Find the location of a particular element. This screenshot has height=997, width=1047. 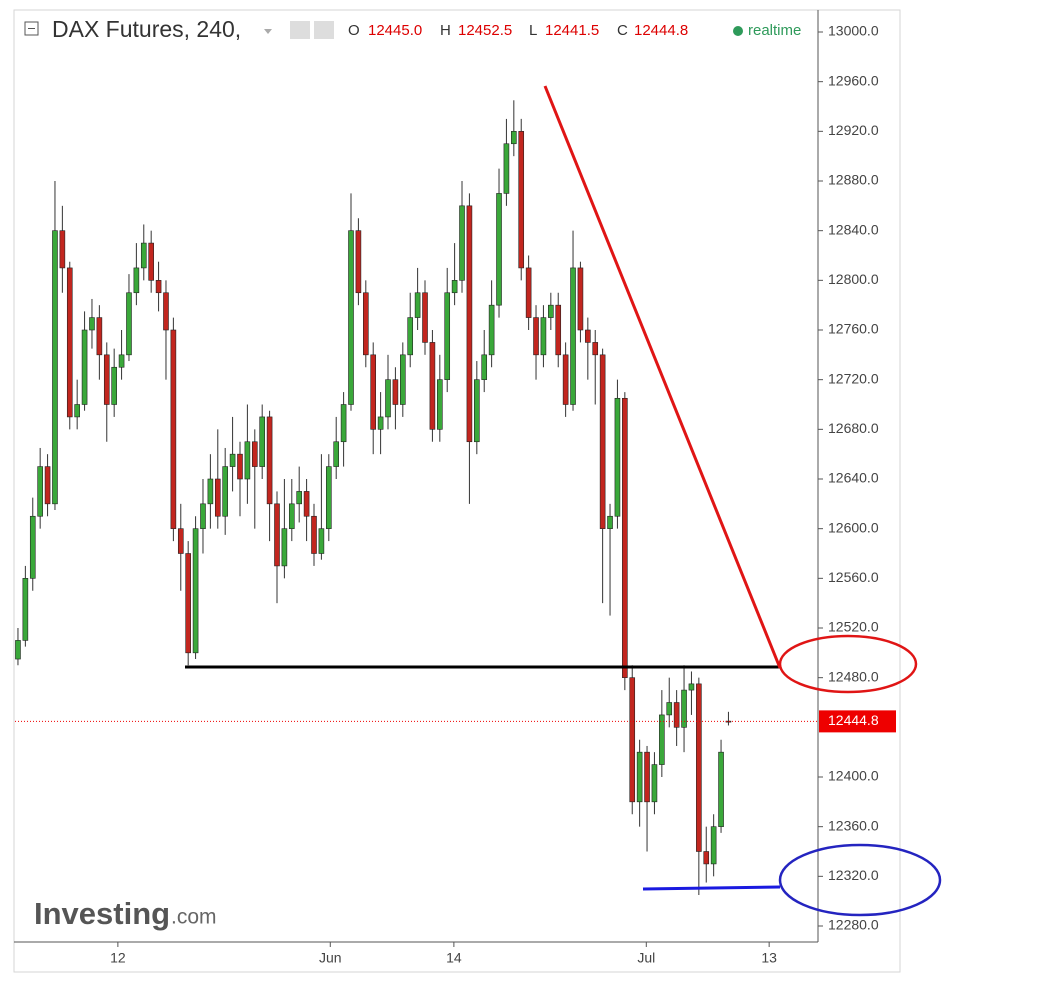

red-circle is located at coordinates (848, 664).